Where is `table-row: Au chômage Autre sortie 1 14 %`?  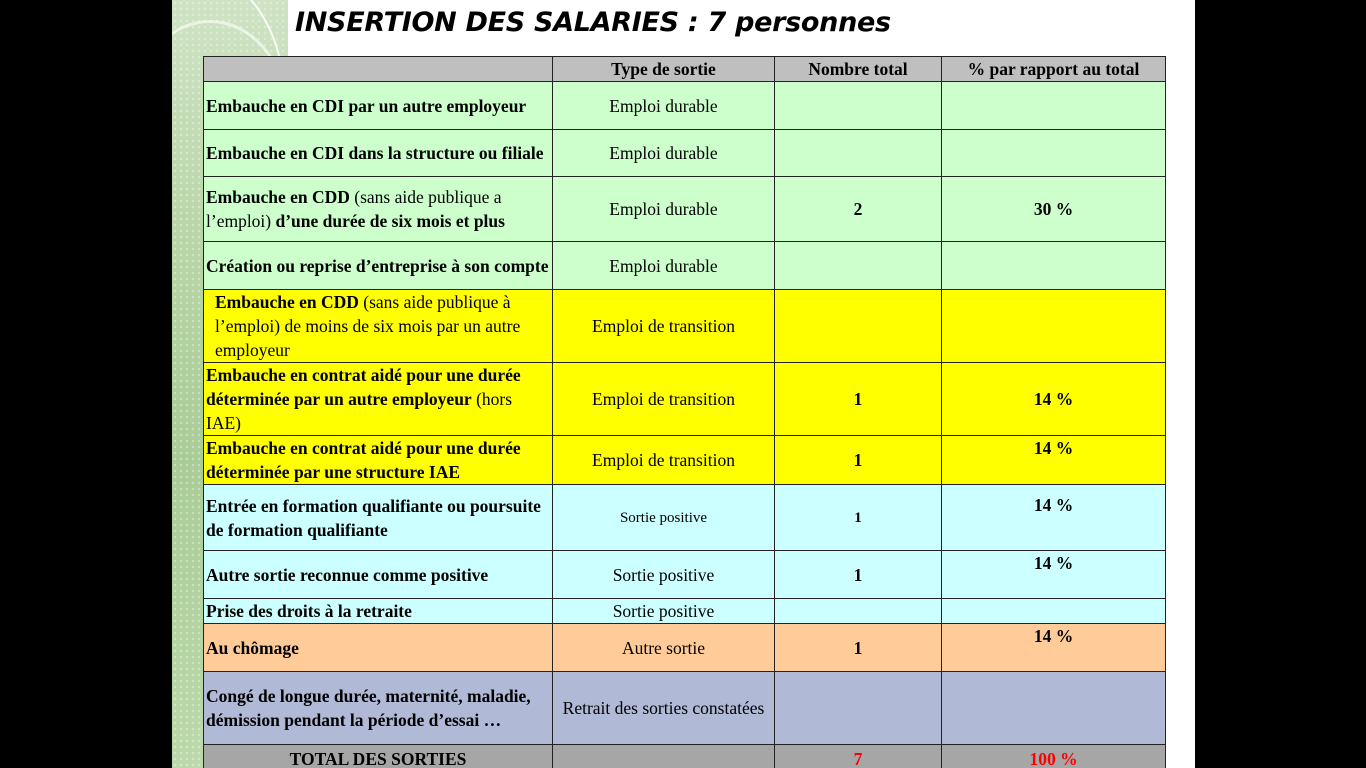
table-row: Au chômage Autre sortie 1 14 % is located at coordinates (684, 647).